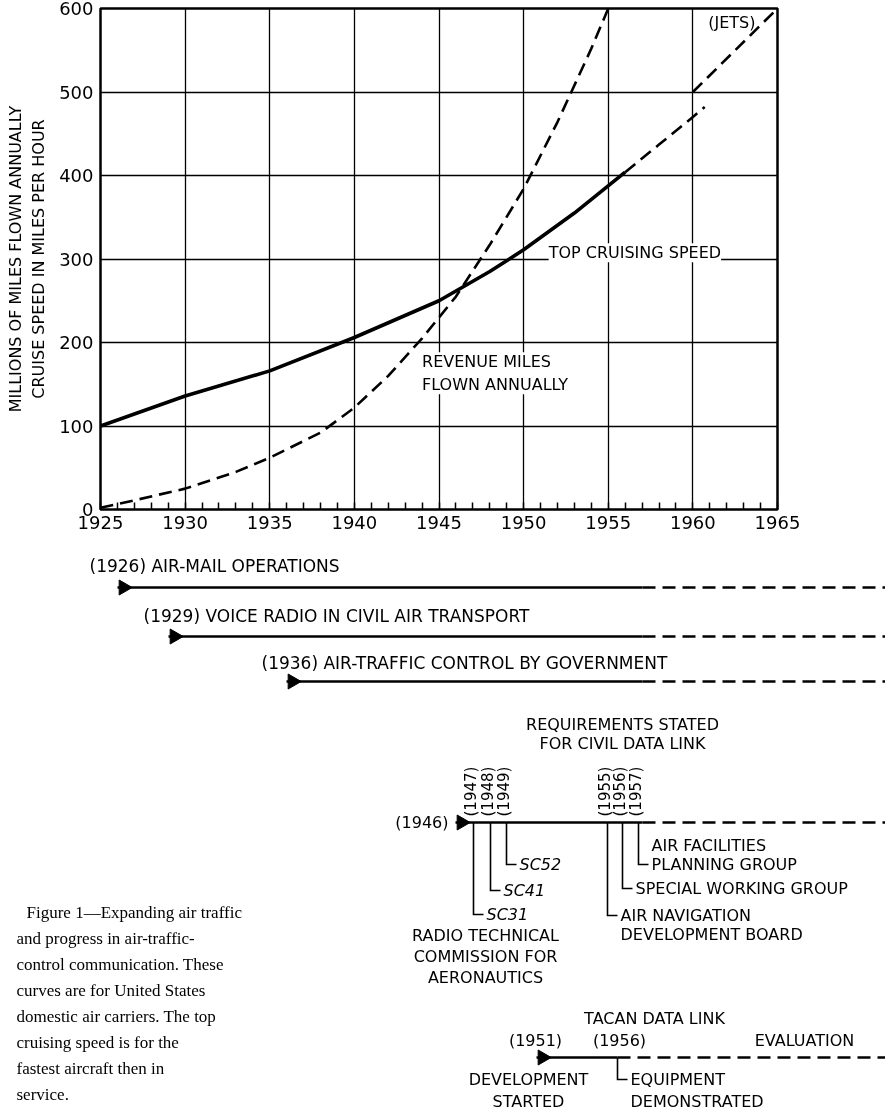 This screenshot has width=885, height=1115. Describe the element at coordinates (486, 956) in the screenshot. I see `text: RADIO TECHNICAL COMMISSION FOR AERONAUTICS` at that location.